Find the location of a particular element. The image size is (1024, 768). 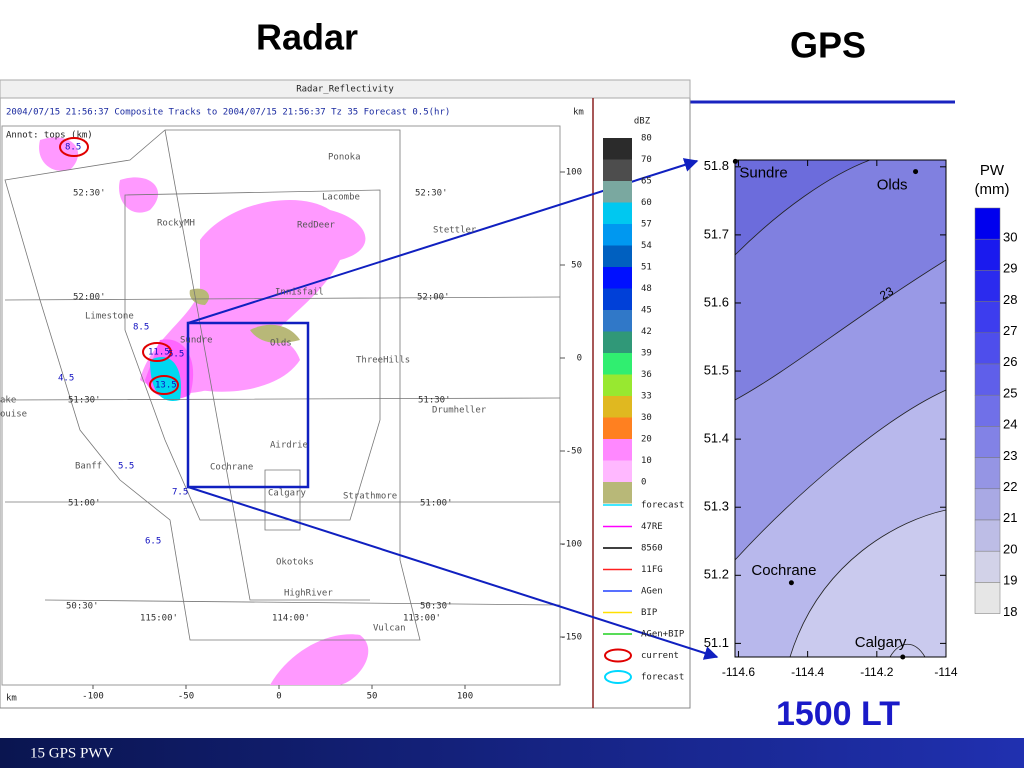

place-name: Airdrie is located at coordinates (289, 446).